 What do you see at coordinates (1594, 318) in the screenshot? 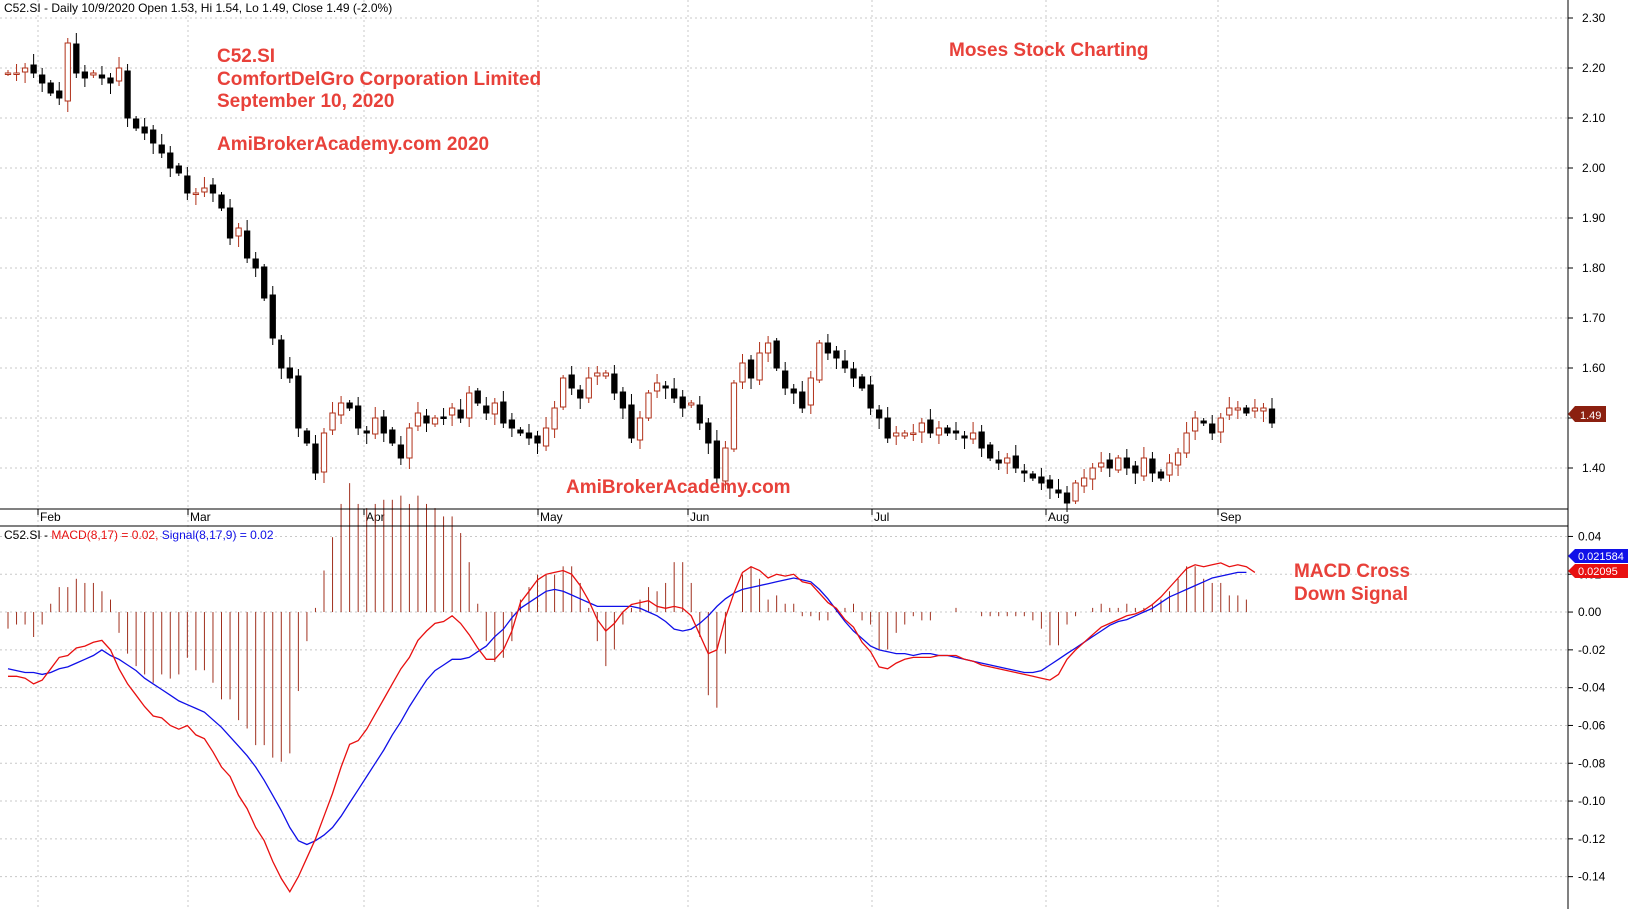
I see `price-tick-label: 1.70` at bounding box center [1594, 318].